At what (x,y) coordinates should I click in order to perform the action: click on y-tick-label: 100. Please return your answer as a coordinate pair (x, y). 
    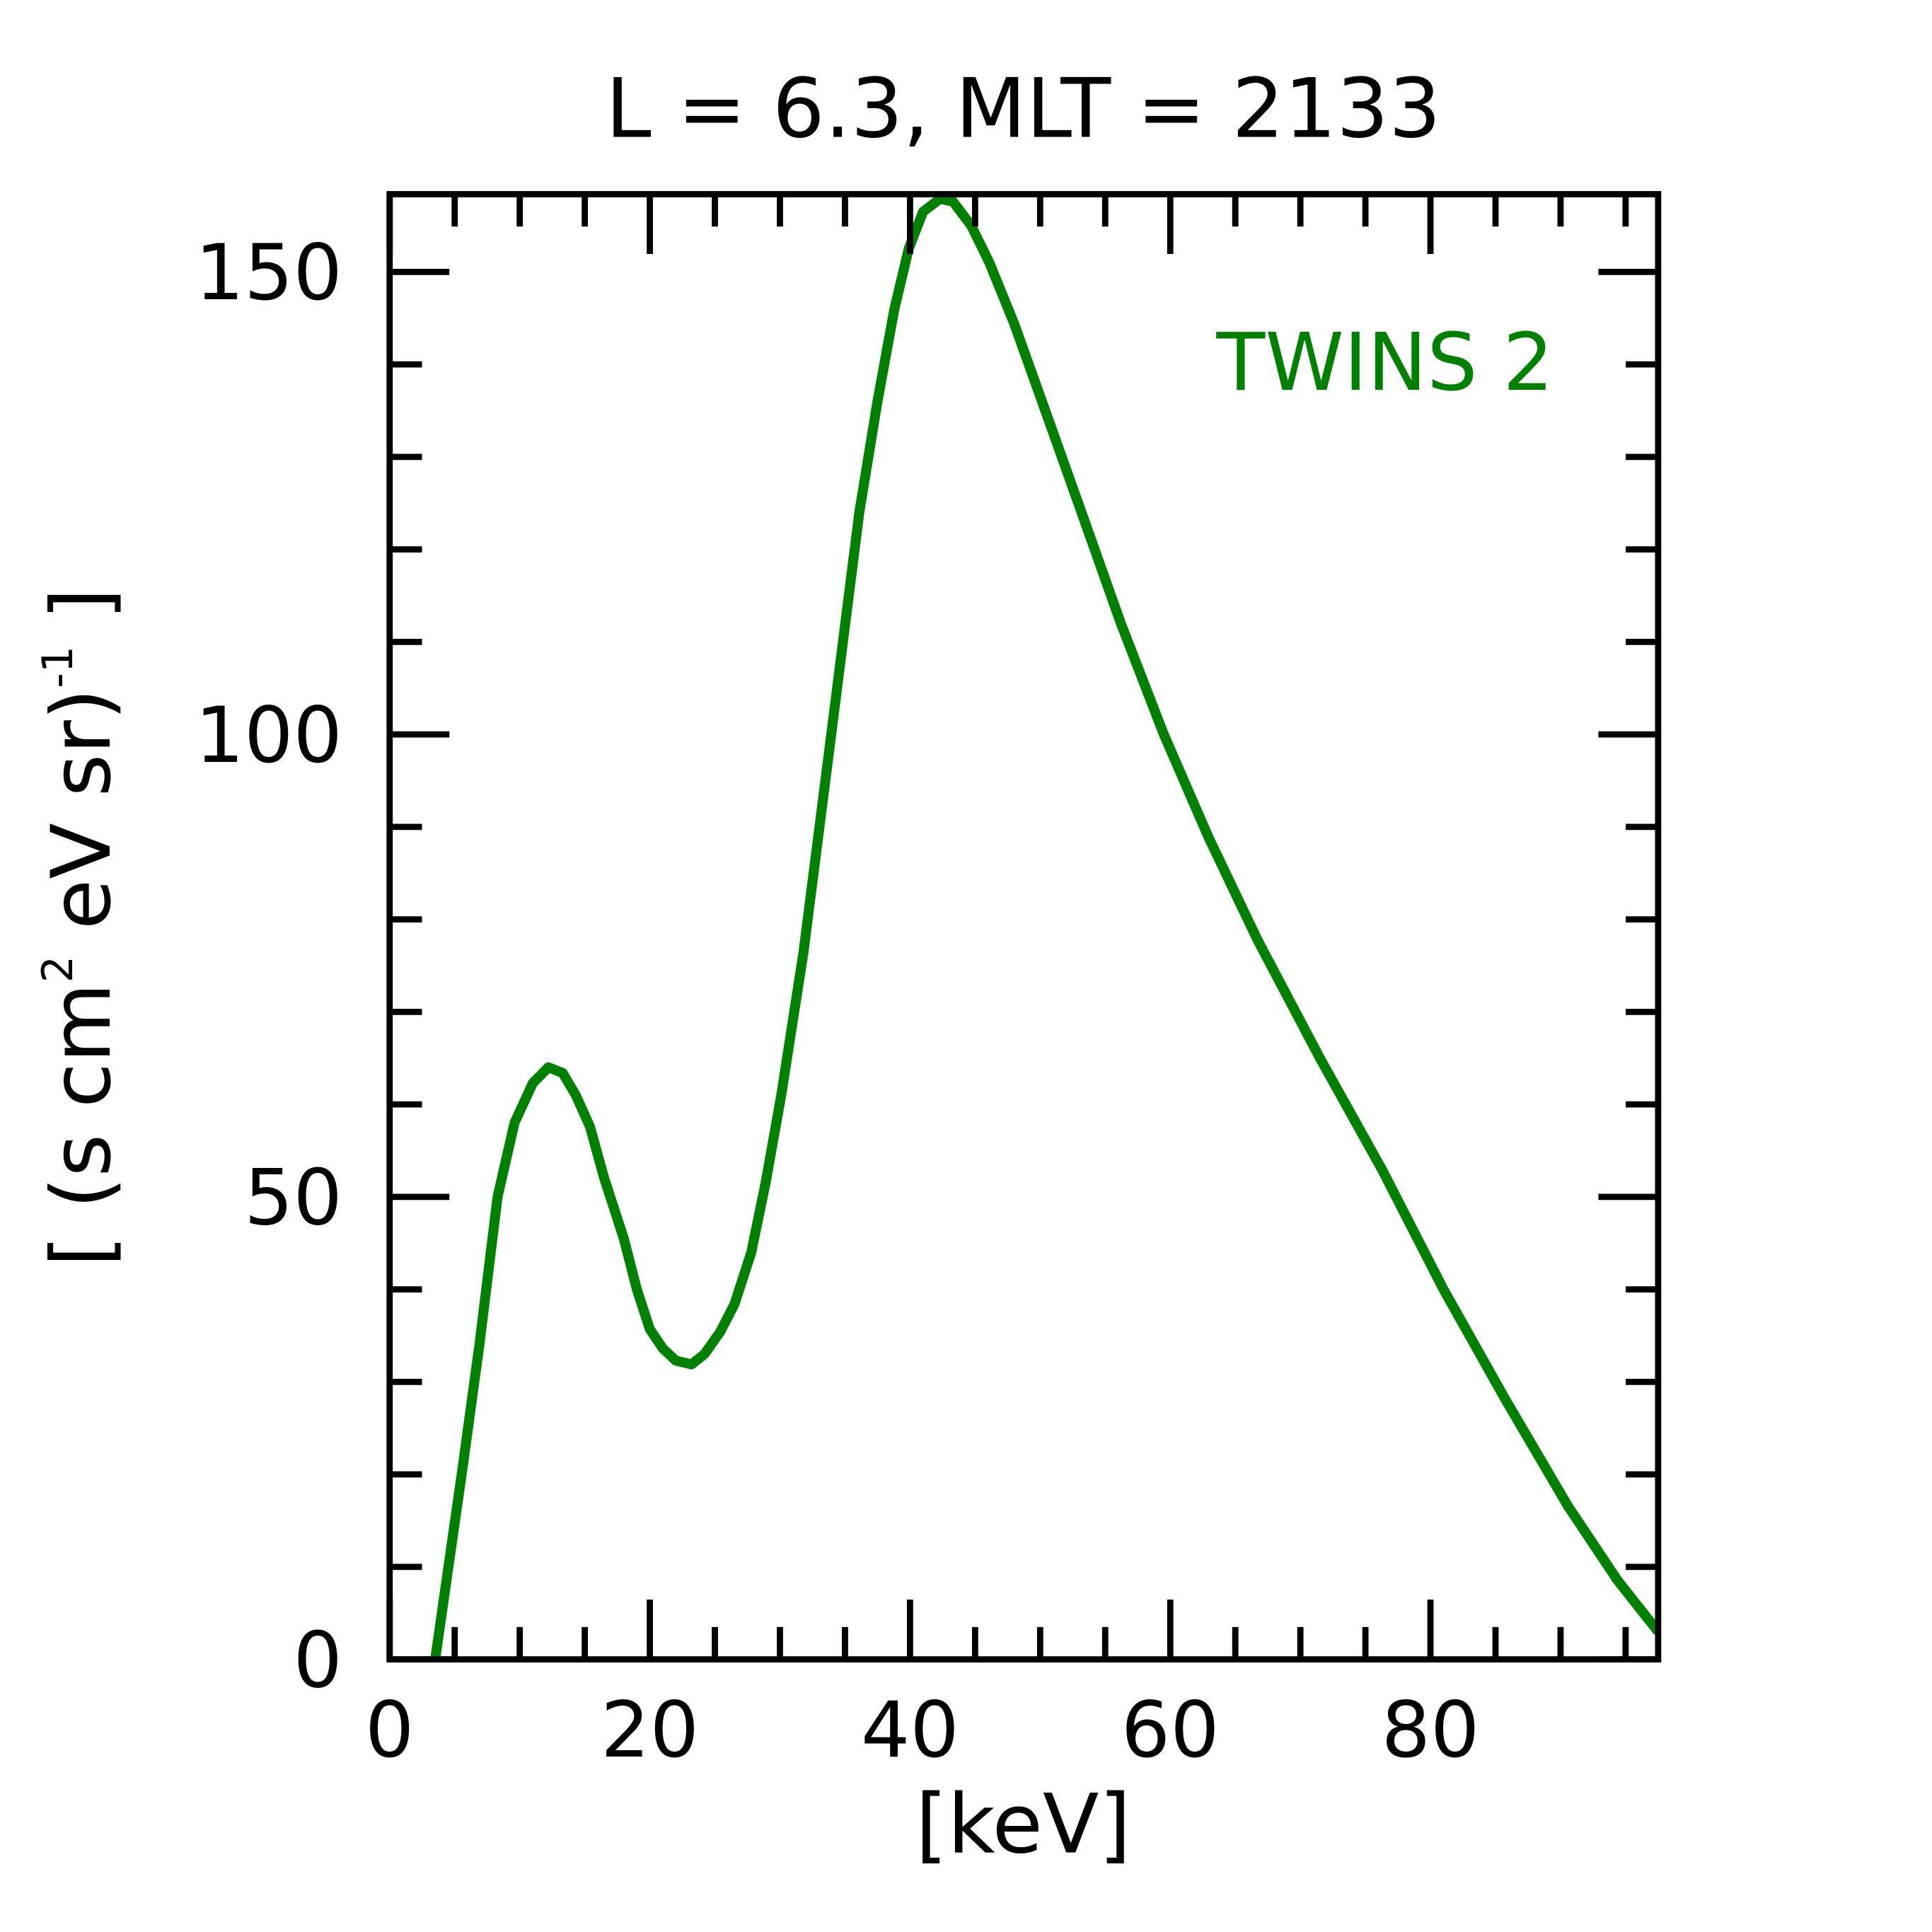
    Looking at the image, I should click on (268, 735).